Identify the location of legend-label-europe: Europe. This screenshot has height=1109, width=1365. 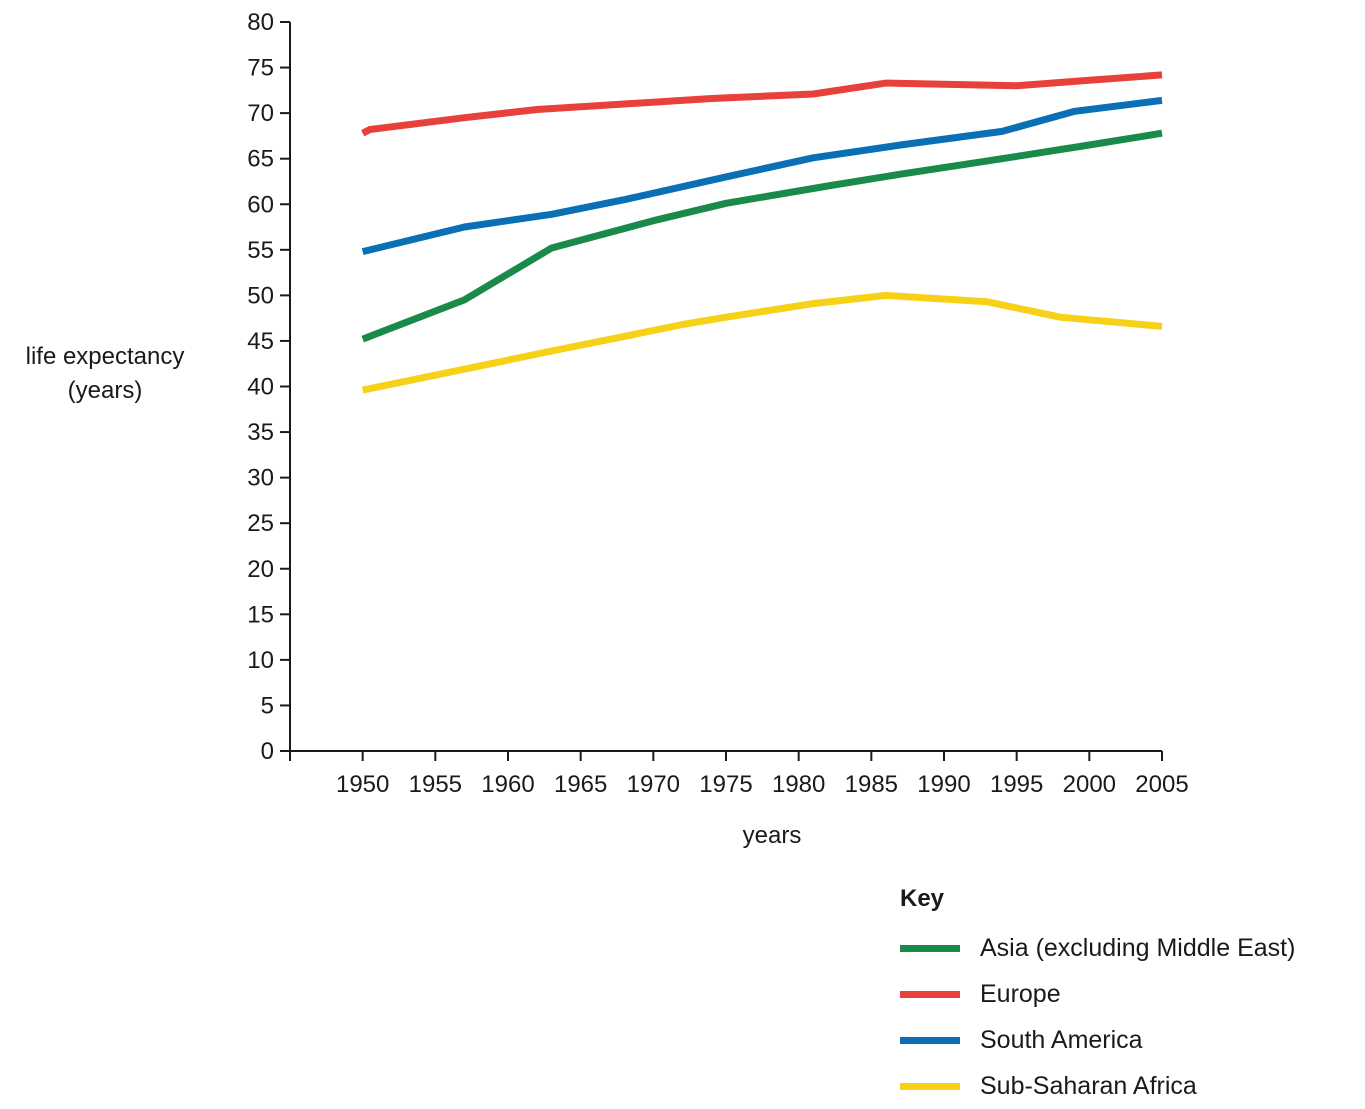
(1020, 993).